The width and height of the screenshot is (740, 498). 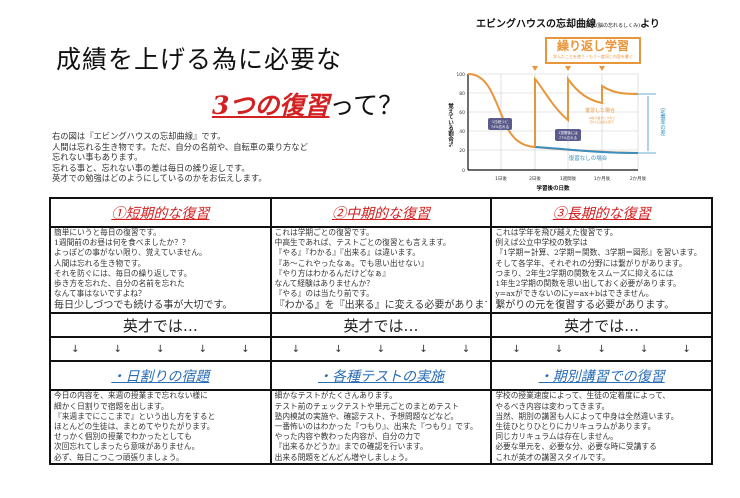 What do you see at coordinates (451, 125) in the screenshot?
I see `svg-text: 覚えている割合%` at bounding box center [451, 125].